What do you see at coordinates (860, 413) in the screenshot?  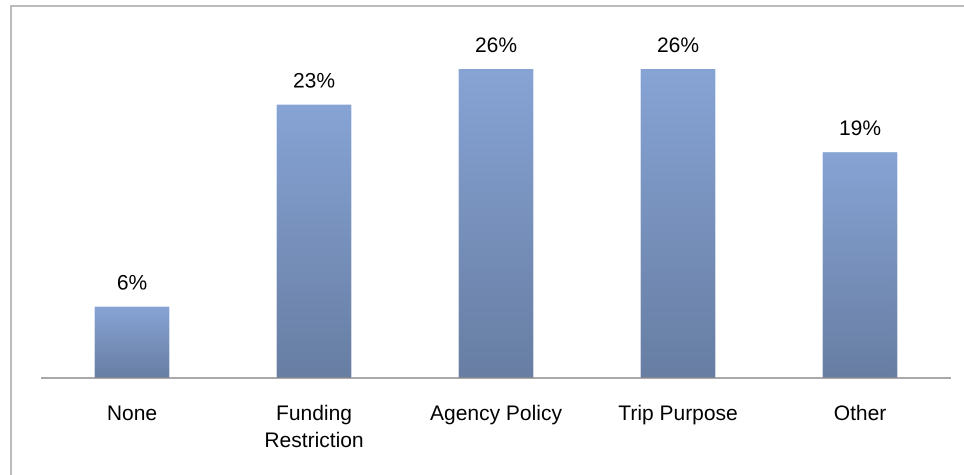 I see `x-tick-label: Other` at bounding box center [860, 413].